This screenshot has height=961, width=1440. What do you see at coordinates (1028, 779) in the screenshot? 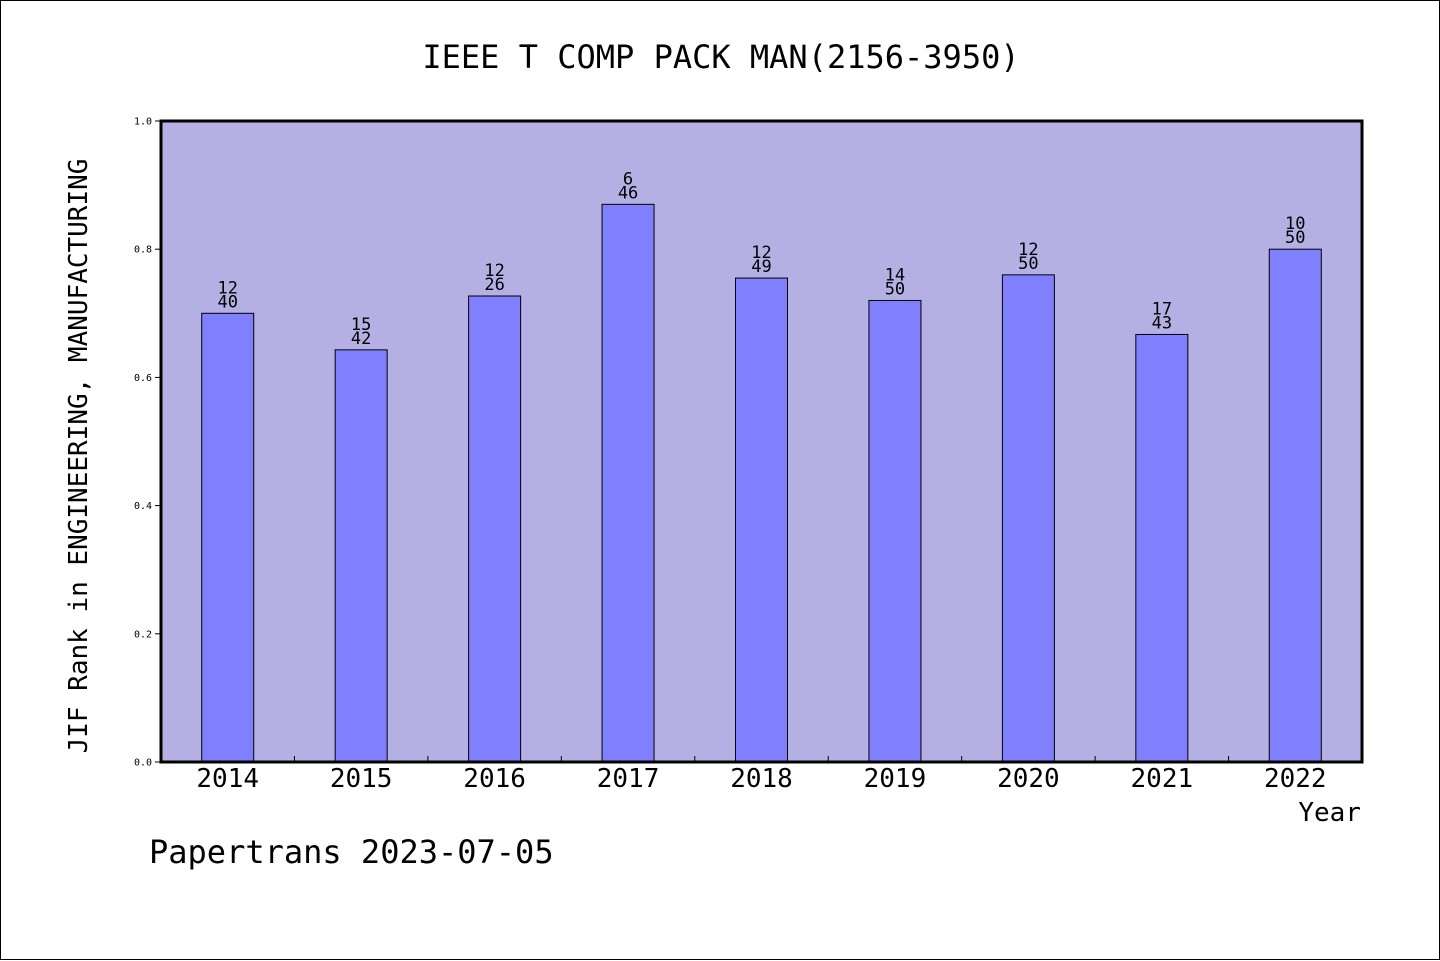
I see `x-tick-label: 2020` at bounding box center [1028, 779].